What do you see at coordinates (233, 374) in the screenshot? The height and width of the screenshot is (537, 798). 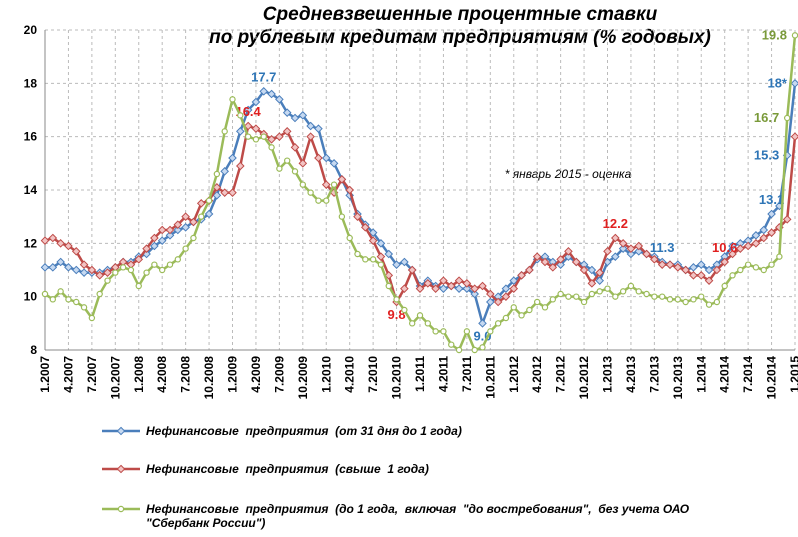 I see `x-tick-label: 1.2009` at bounding box center [233, 374].